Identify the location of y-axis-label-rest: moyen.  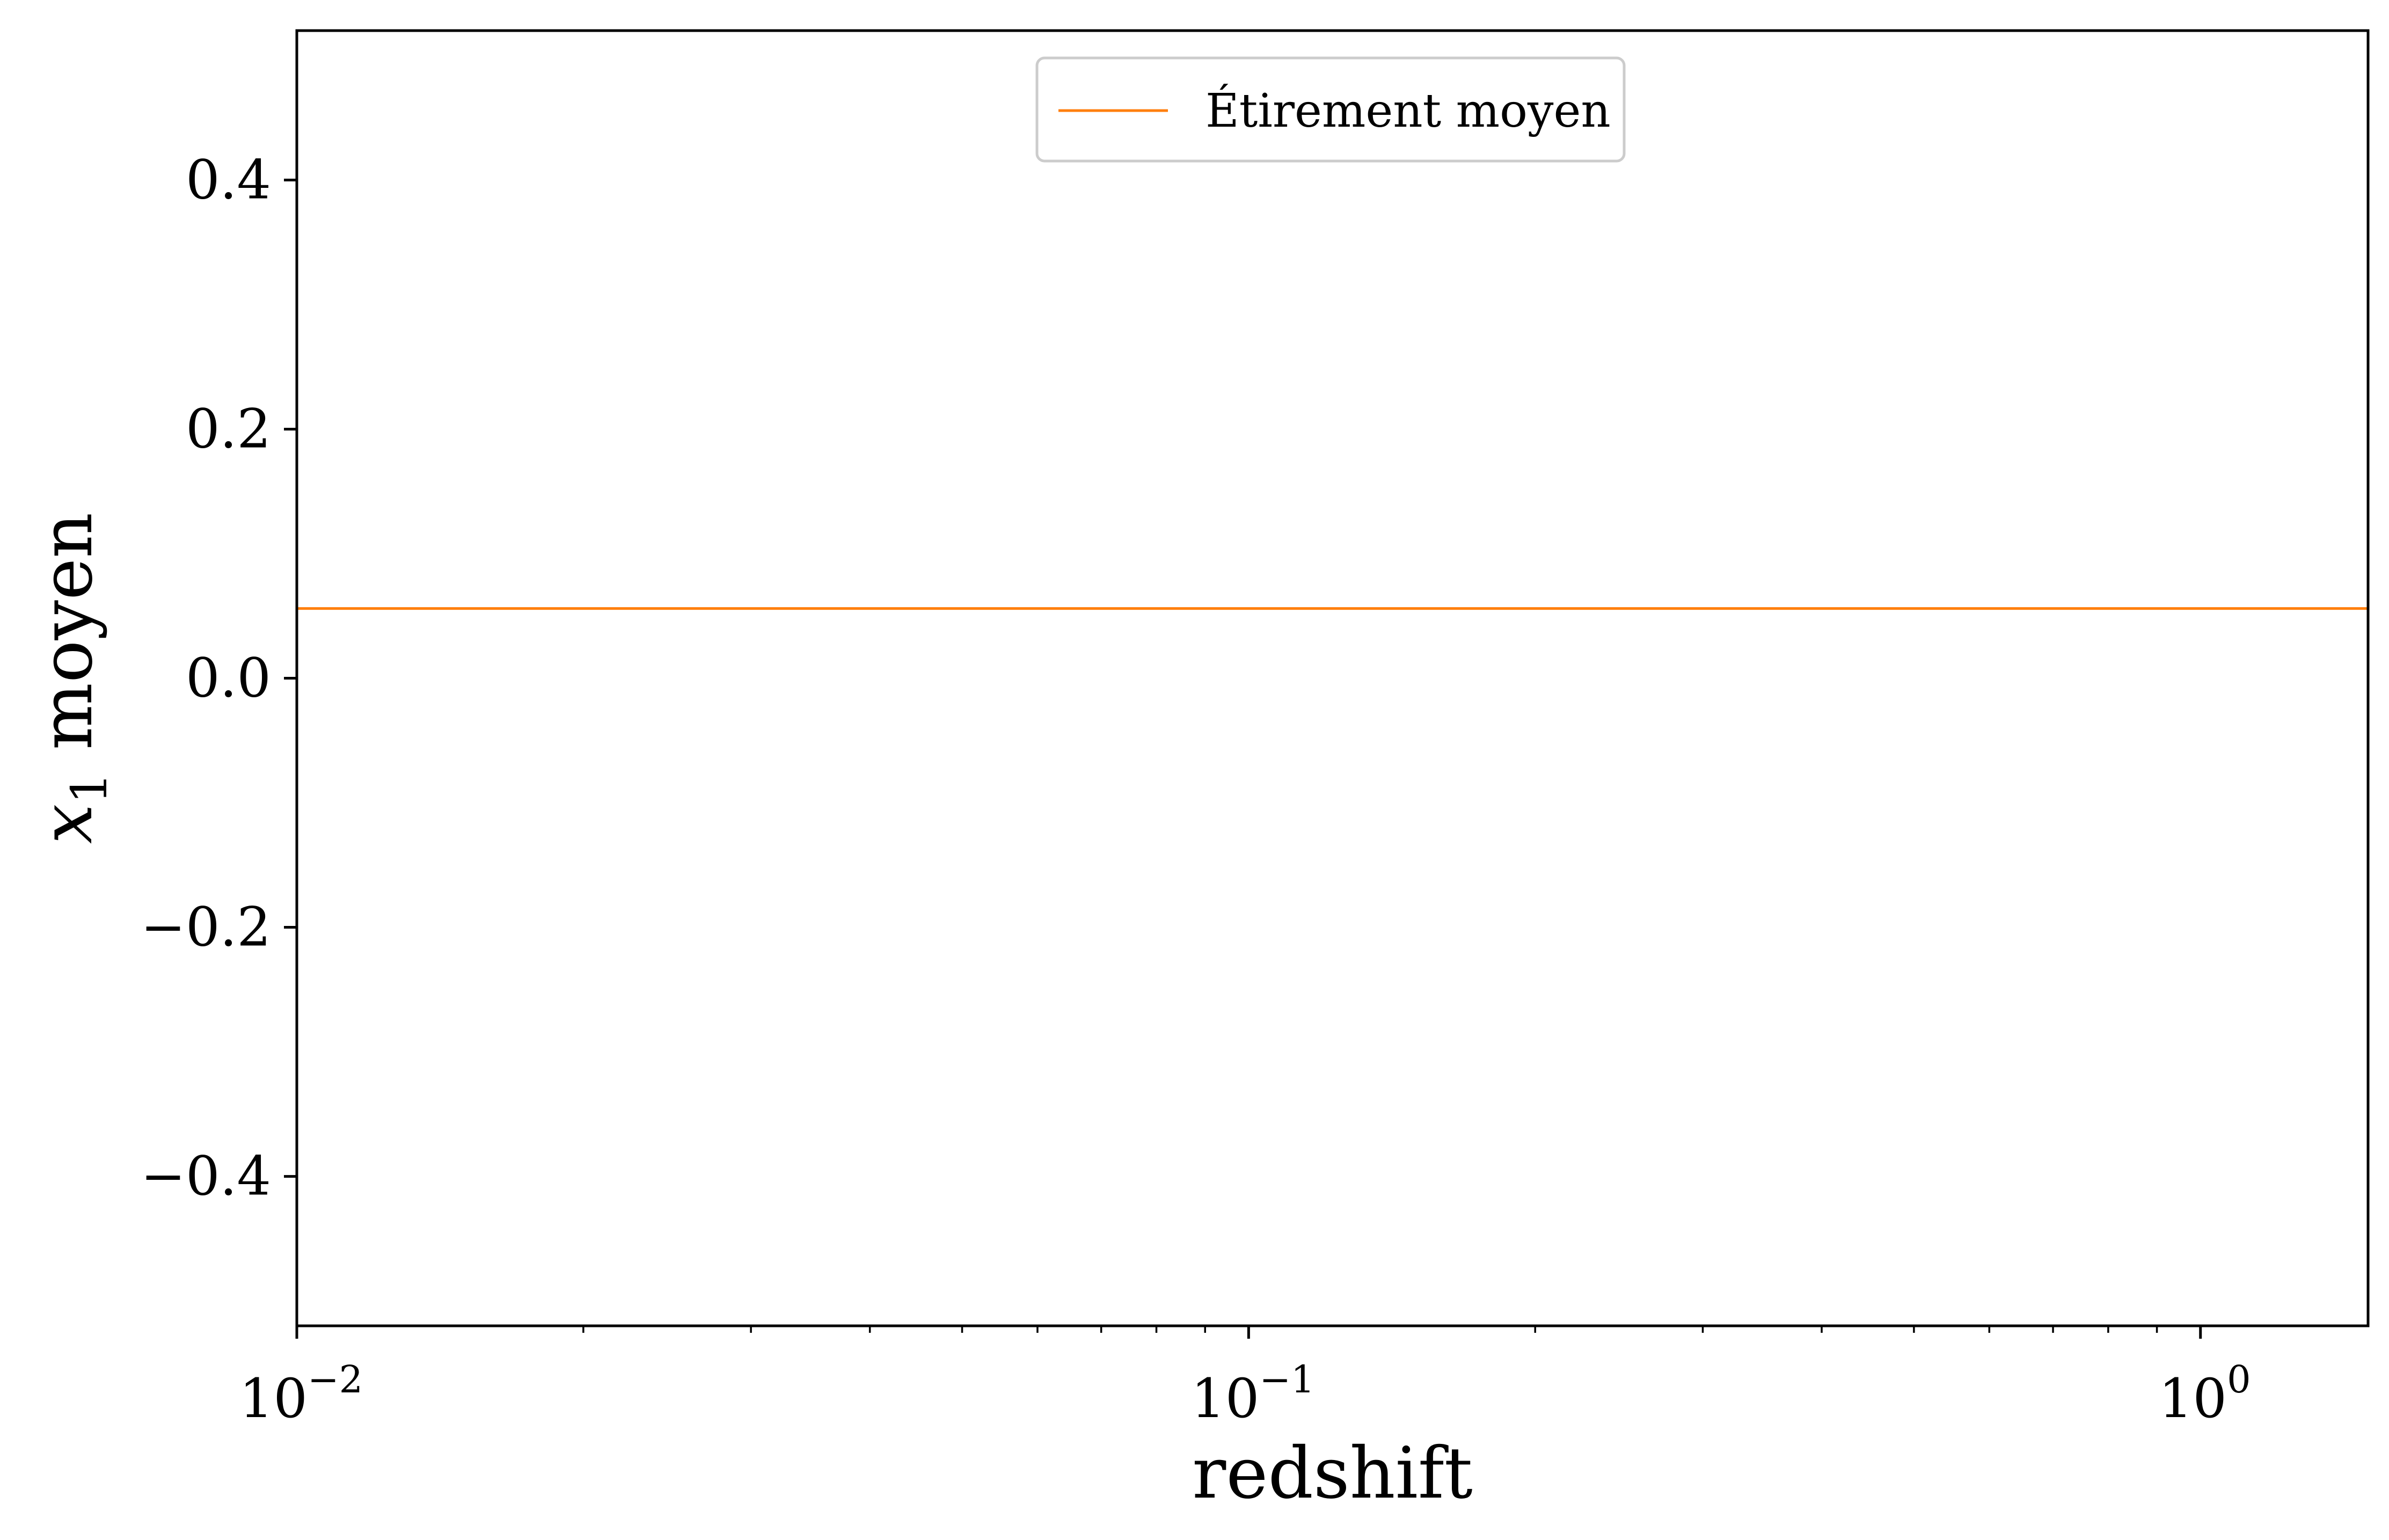
(67, 631).